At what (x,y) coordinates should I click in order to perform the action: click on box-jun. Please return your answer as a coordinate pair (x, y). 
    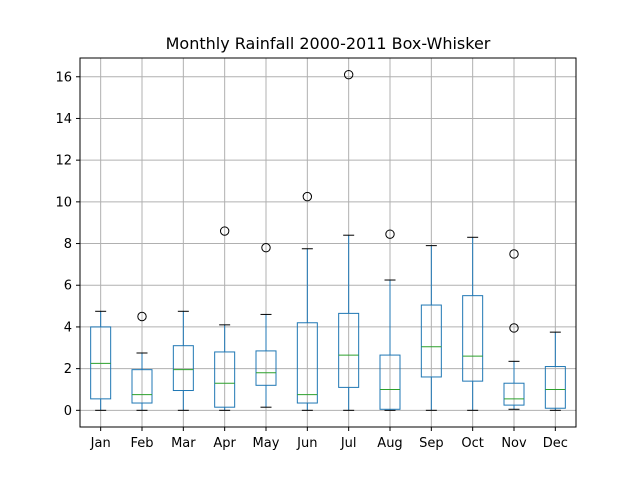
    Looking at the image, I should click on (307, 301).